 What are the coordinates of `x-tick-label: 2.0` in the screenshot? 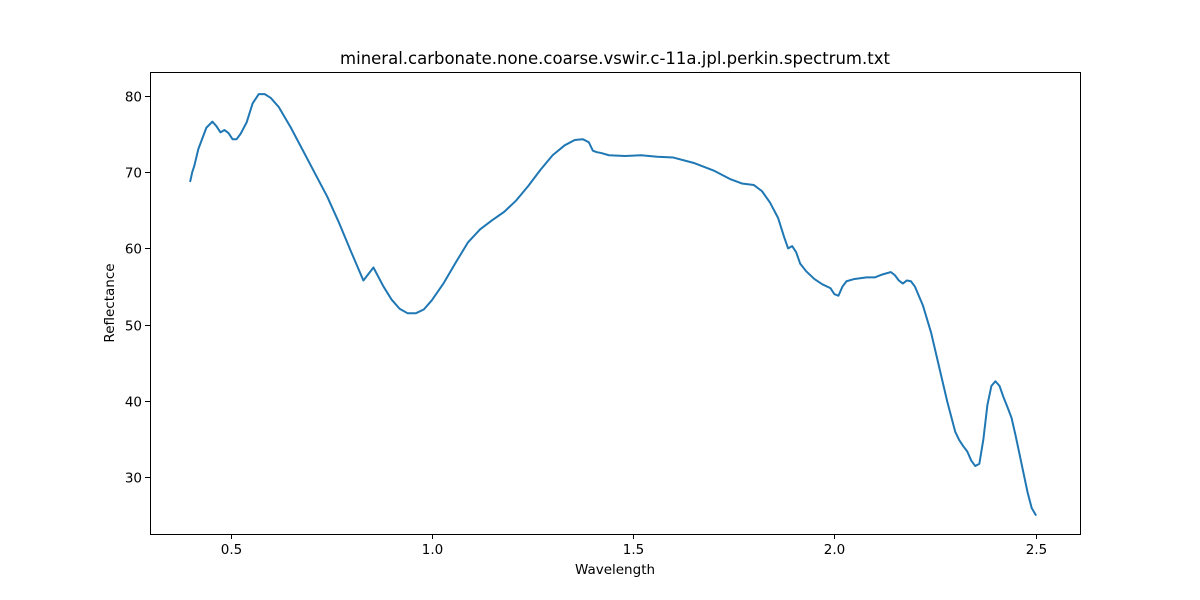 It's located at (834, 550).